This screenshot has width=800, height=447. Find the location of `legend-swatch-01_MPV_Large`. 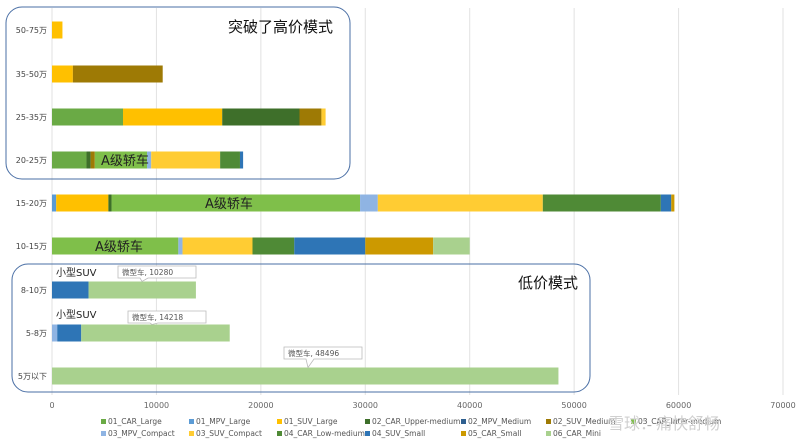

legend-swatch-01_MPV_Large is located at coordinates (191, 421).